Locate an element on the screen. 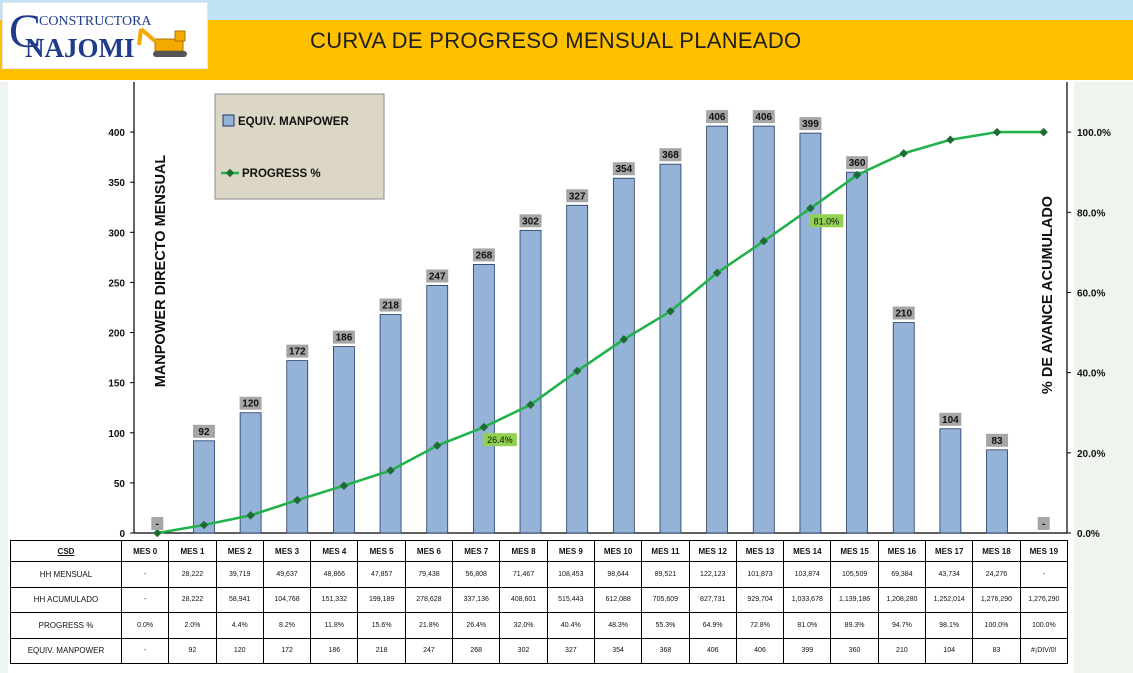 The width and height of the screenshot is (1133, 673). table-column-header: MES 5 is located at coordinates (381, 551).